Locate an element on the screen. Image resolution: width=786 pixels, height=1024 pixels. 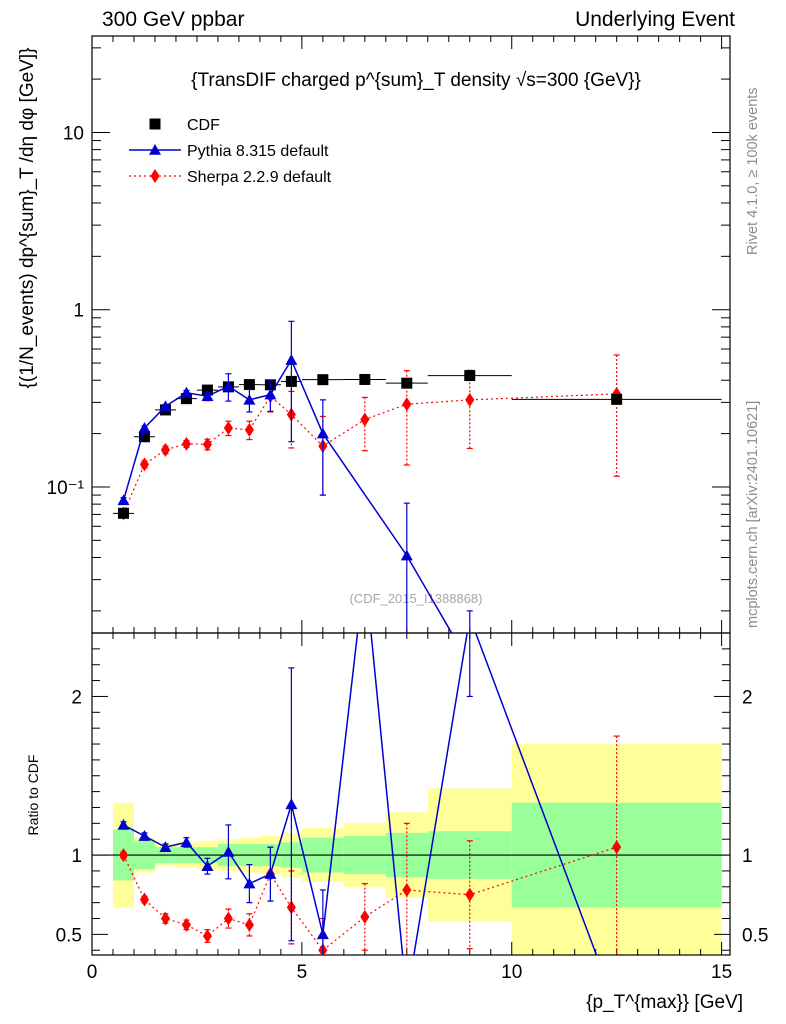
ratio-tick-label: 1 is located at coordinates (76, 856).